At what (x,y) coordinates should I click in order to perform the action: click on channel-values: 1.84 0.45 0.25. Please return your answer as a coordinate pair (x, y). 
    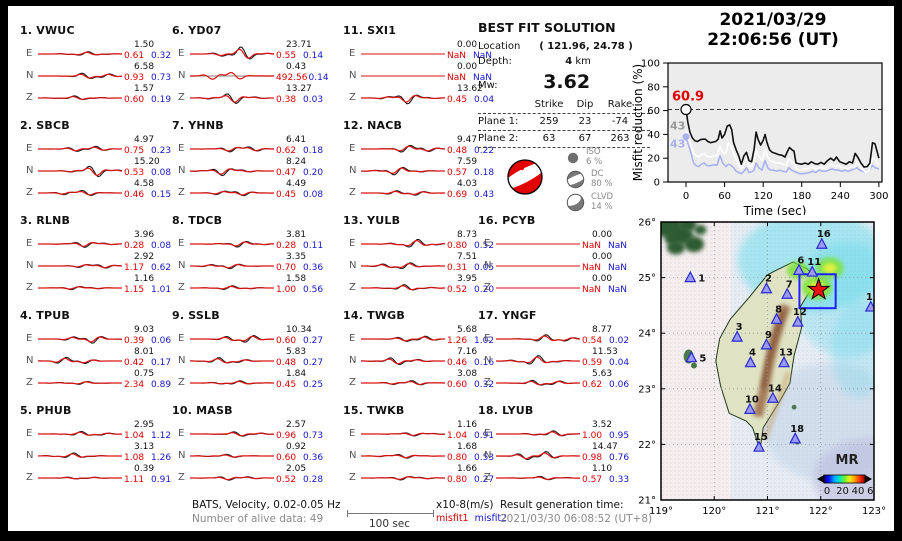
    Looking at the image, I should click on (299, 379).